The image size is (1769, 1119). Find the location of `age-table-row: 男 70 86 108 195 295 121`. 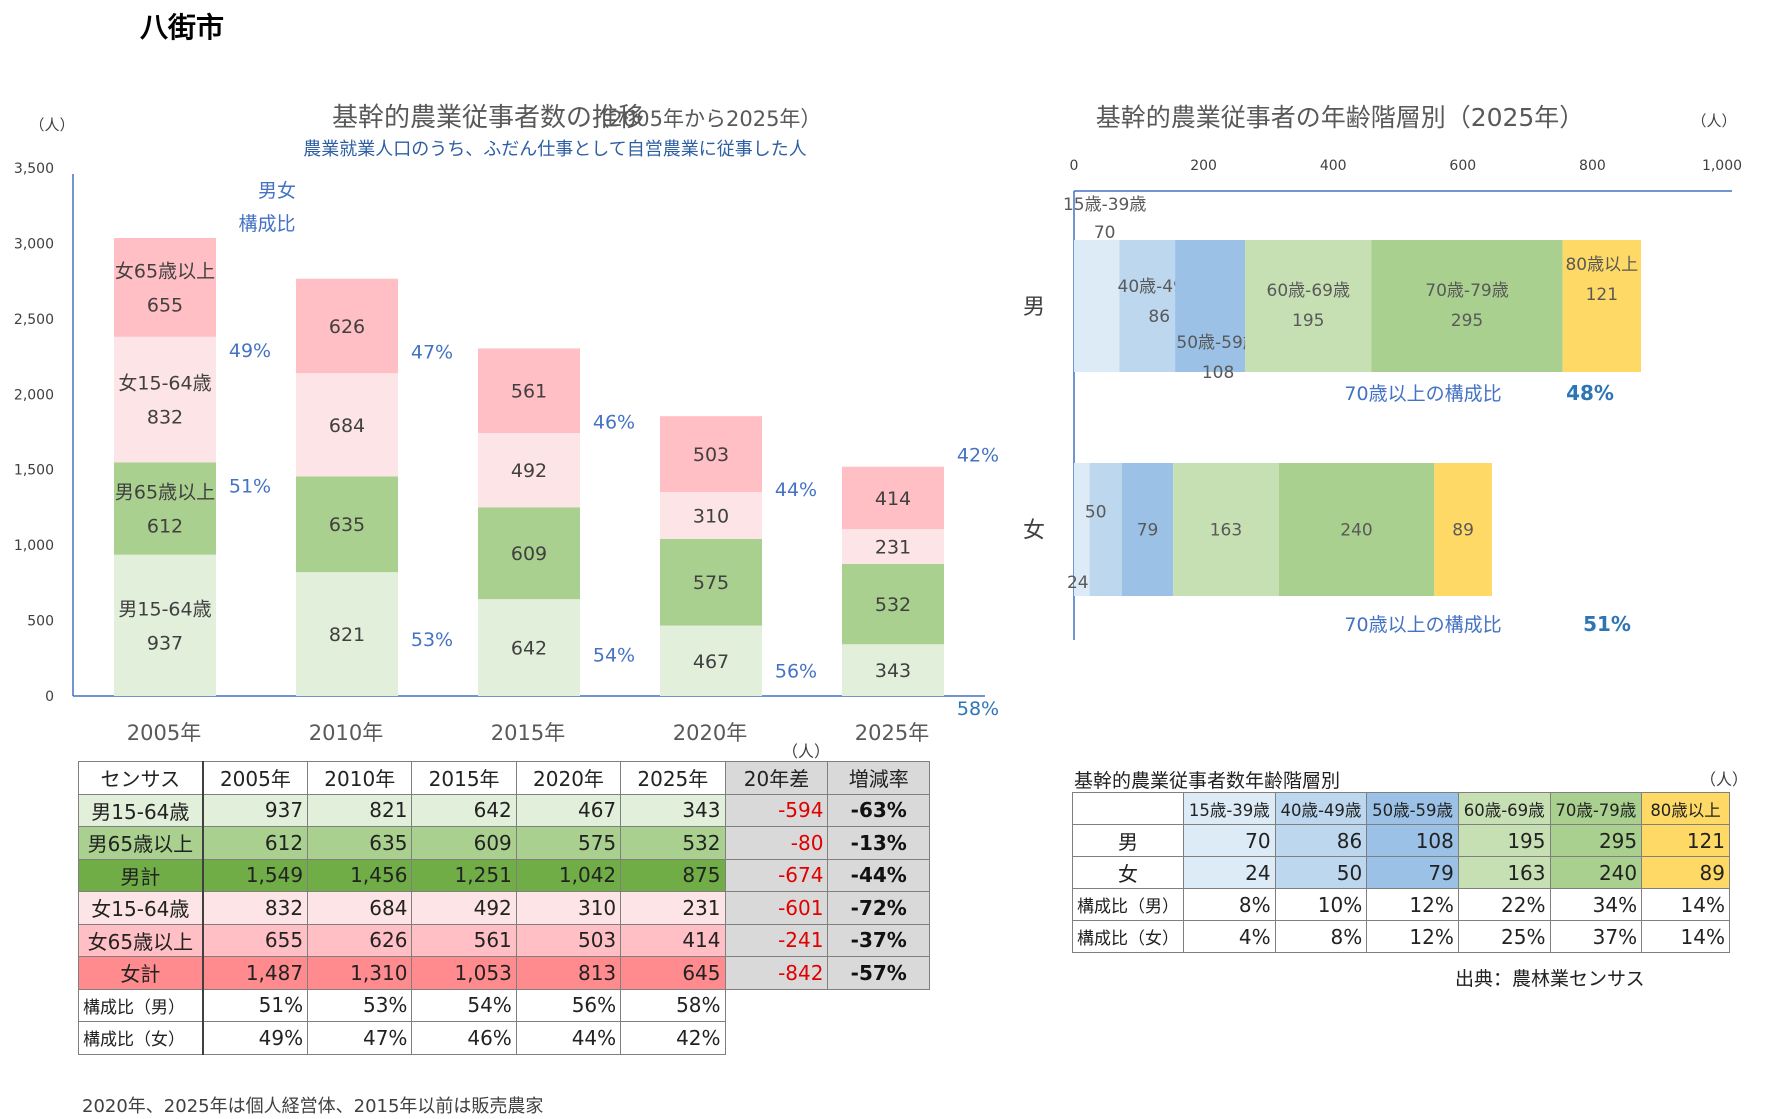

age-table-row: 男 70 86 108 195 295 121 is located at coordinates (1401, 840).